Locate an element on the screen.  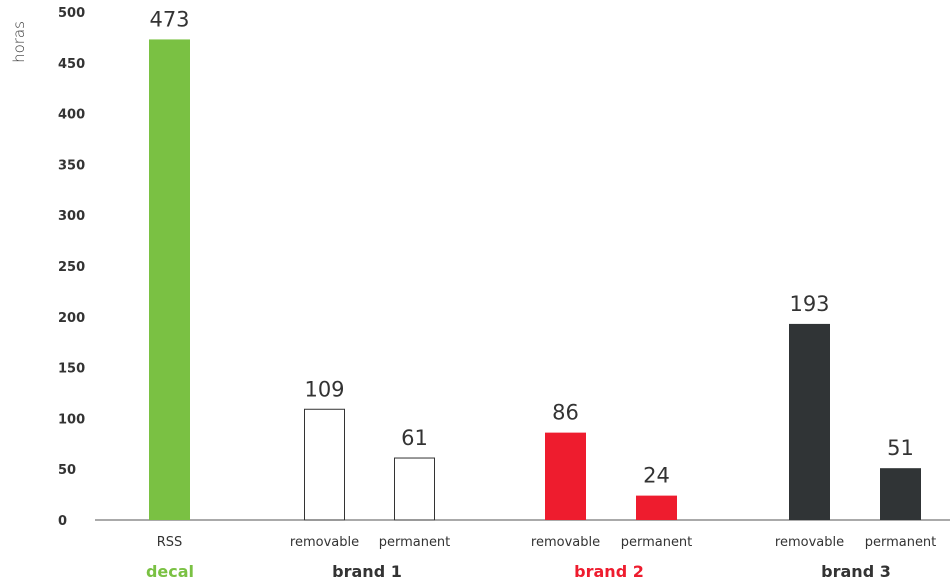
data-label: 51 is located at coordinates (900, 448).